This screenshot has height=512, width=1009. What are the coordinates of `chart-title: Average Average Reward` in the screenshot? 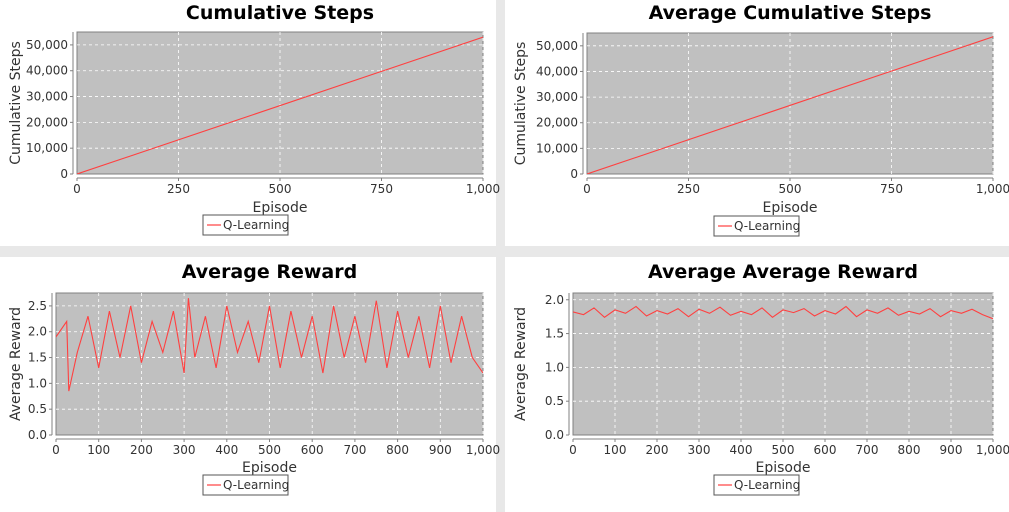 It's located at (783, 272).